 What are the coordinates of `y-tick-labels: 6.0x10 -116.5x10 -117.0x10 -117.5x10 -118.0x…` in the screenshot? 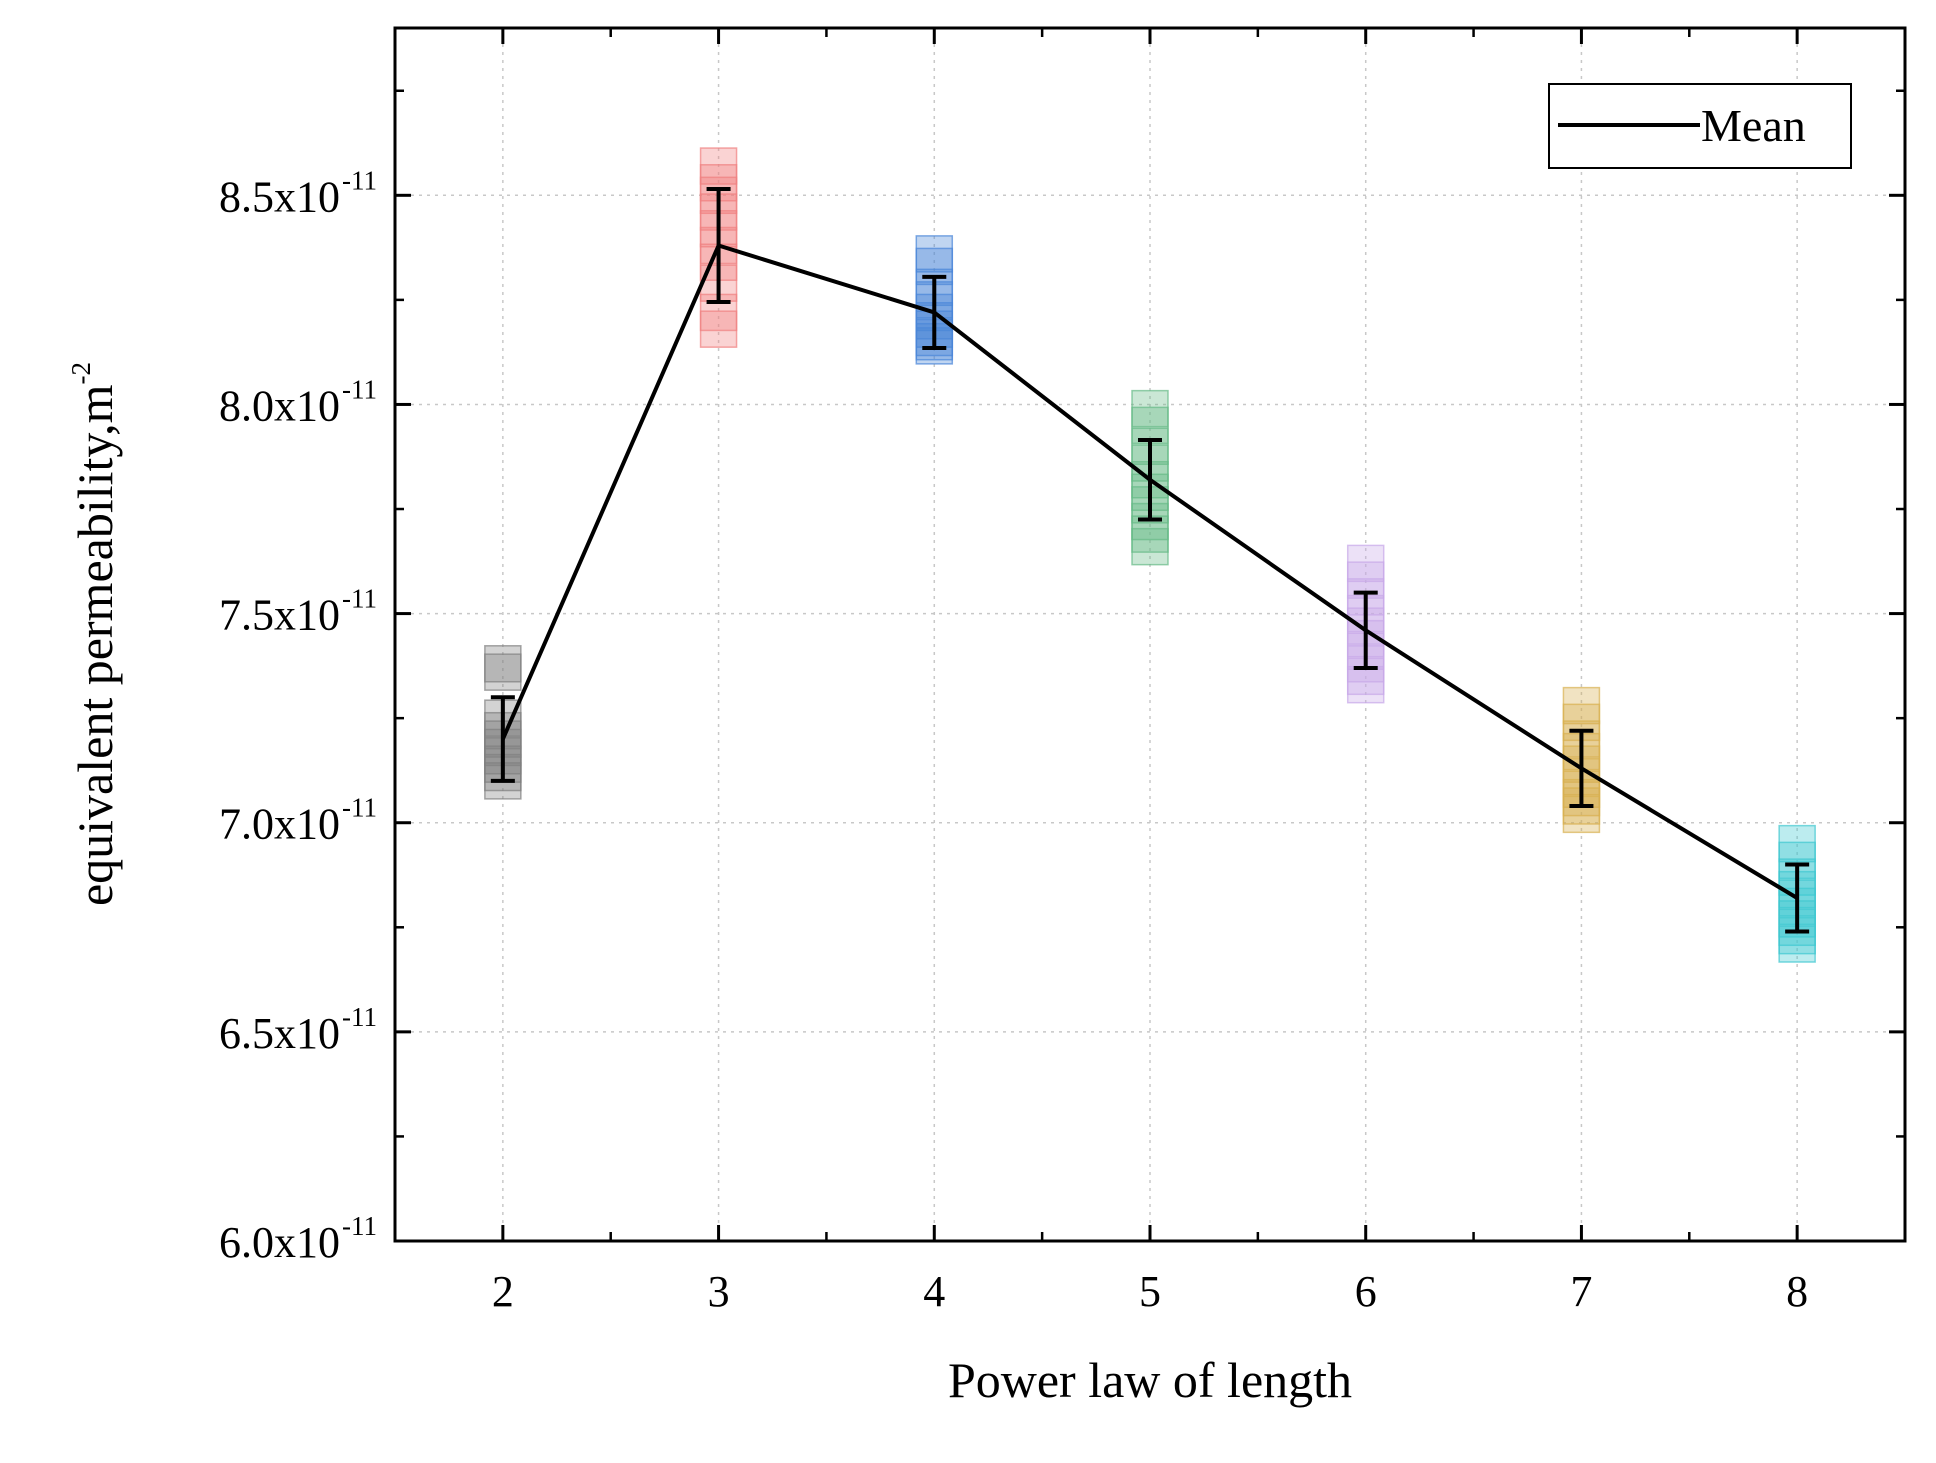 It's located at (298, 716).